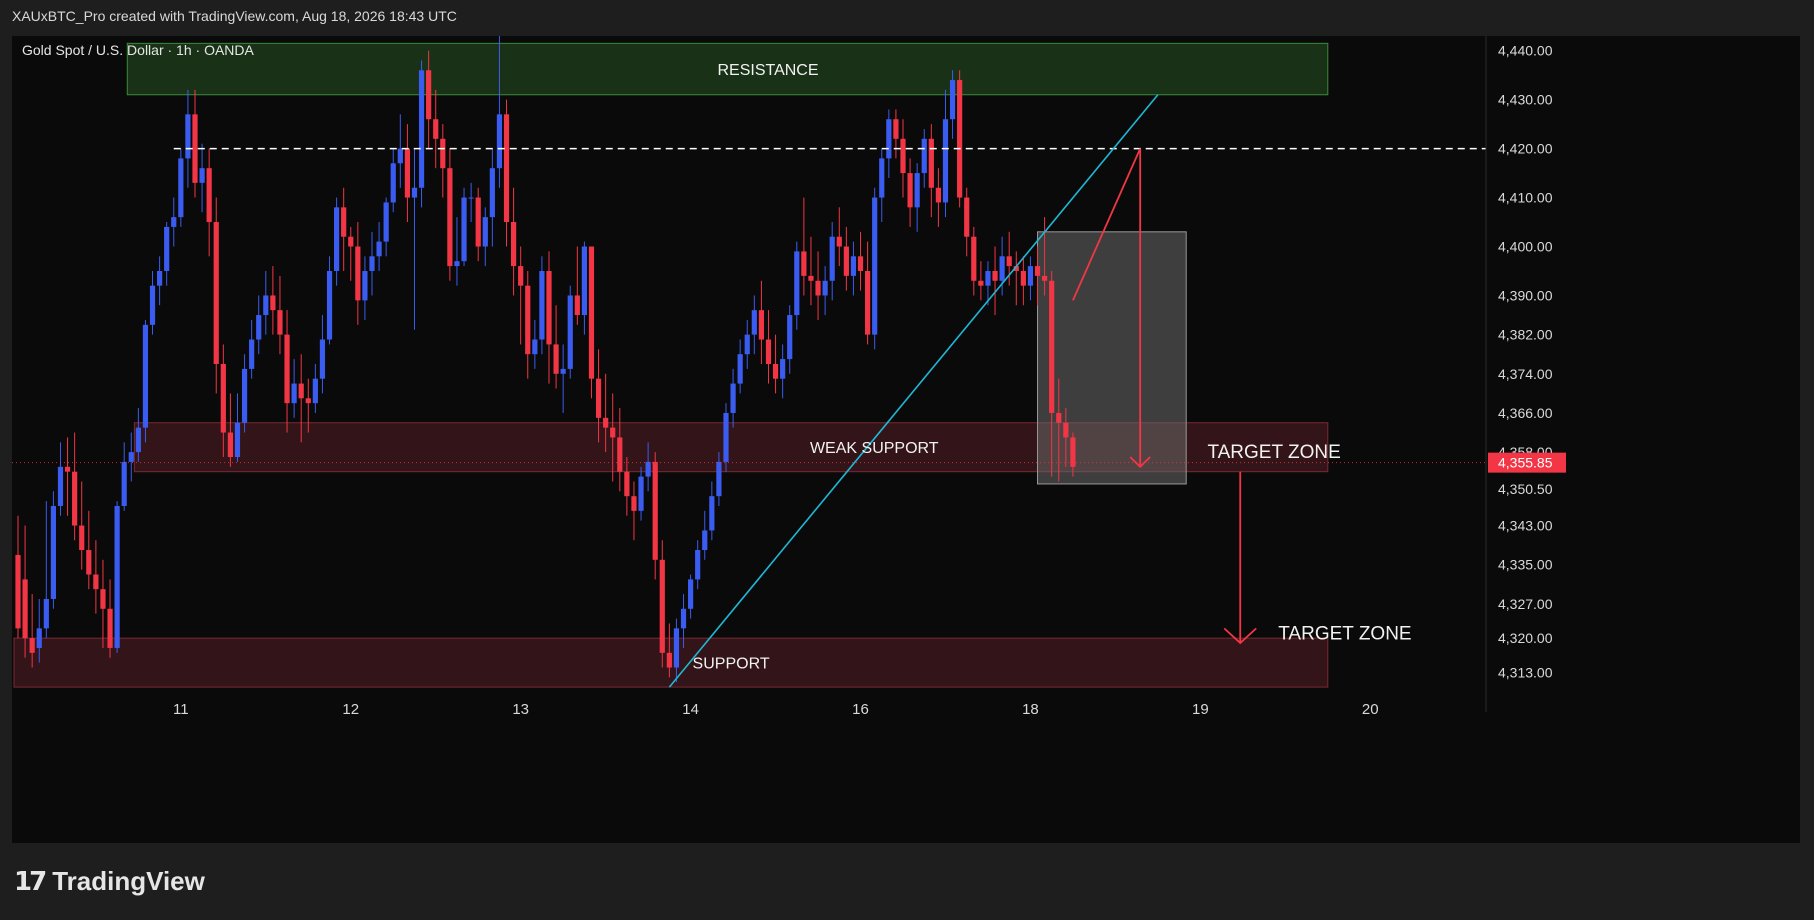  I want to click on symbol-label: Gold Spot / U.S. Dollar · 1h · OANDA, so click(138, 50).